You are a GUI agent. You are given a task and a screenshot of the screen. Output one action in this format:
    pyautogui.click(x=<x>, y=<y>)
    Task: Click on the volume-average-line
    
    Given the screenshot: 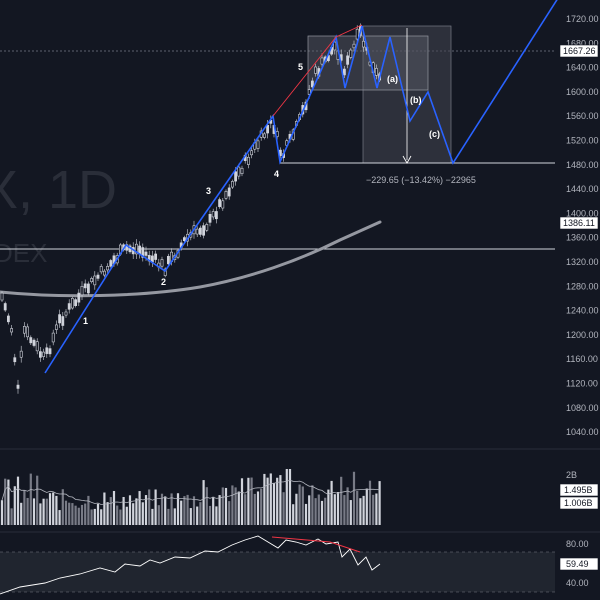 What is the action you would take?
    pyautogui.click(x=190, y=492)
    